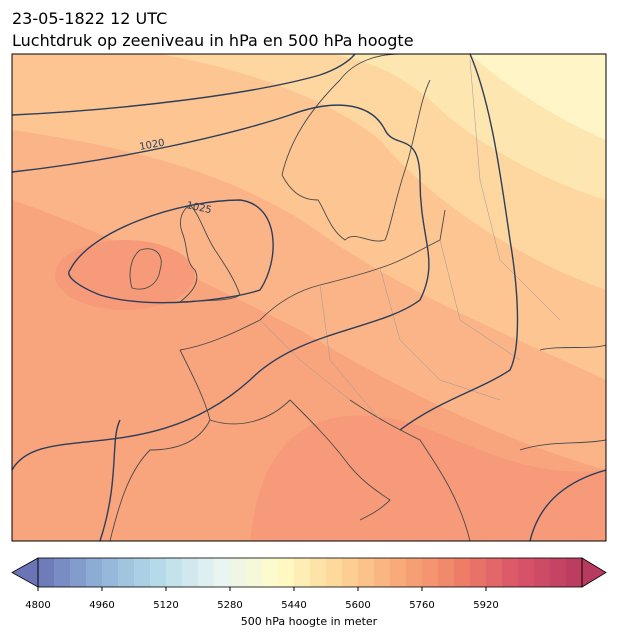  I want to click on title: 23-05-1822 12 UTC, so click(89, 18).